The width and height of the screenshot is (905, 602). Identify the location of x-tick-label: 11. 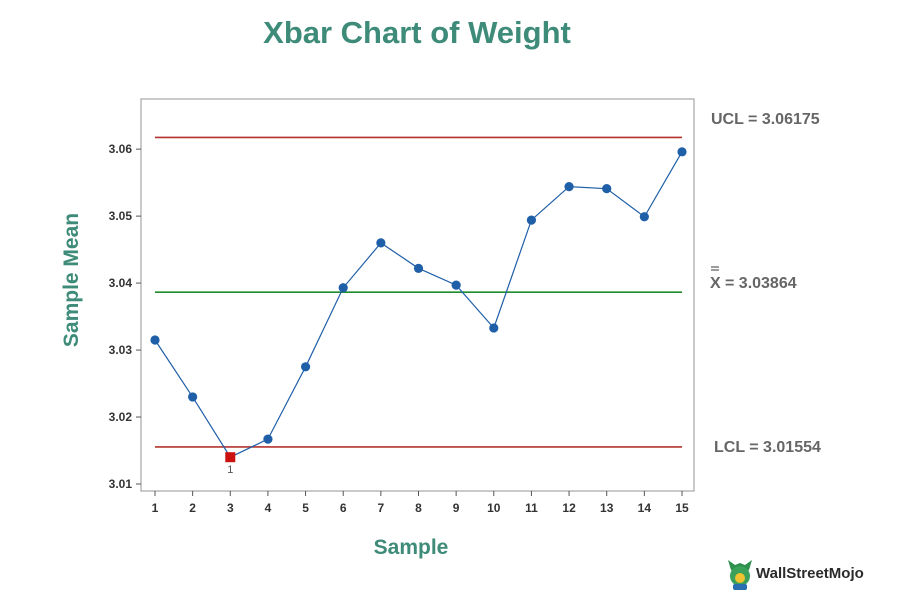
(531, 508).